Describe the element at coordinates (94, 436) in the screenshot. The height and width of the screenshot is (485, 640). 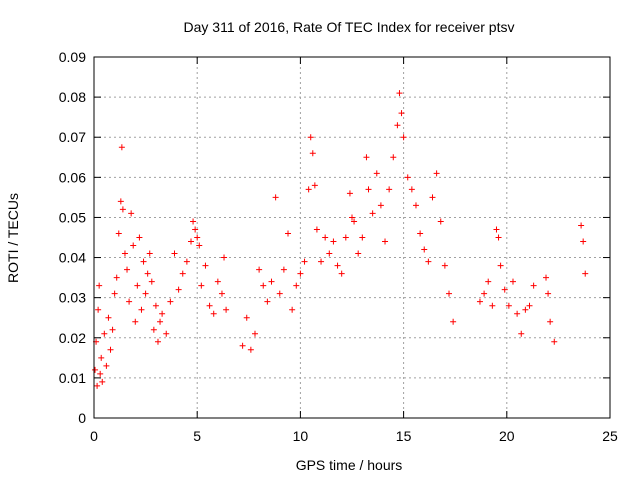
I see `x-tick-label: 0` at that location.